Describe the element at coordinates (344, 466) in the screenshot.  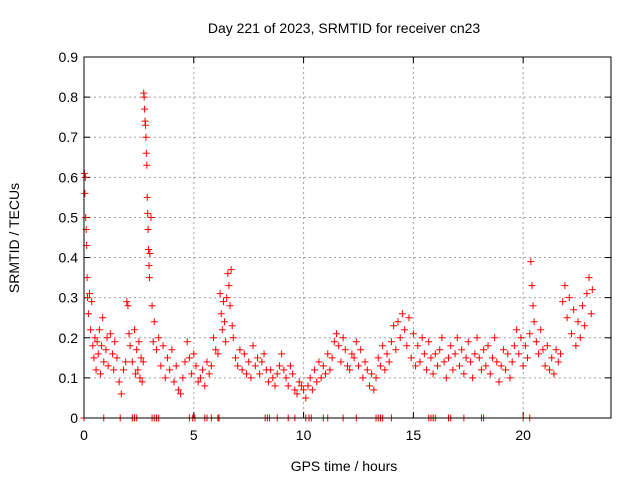
I see `x-axis-label: GPS time / hours` at that location.